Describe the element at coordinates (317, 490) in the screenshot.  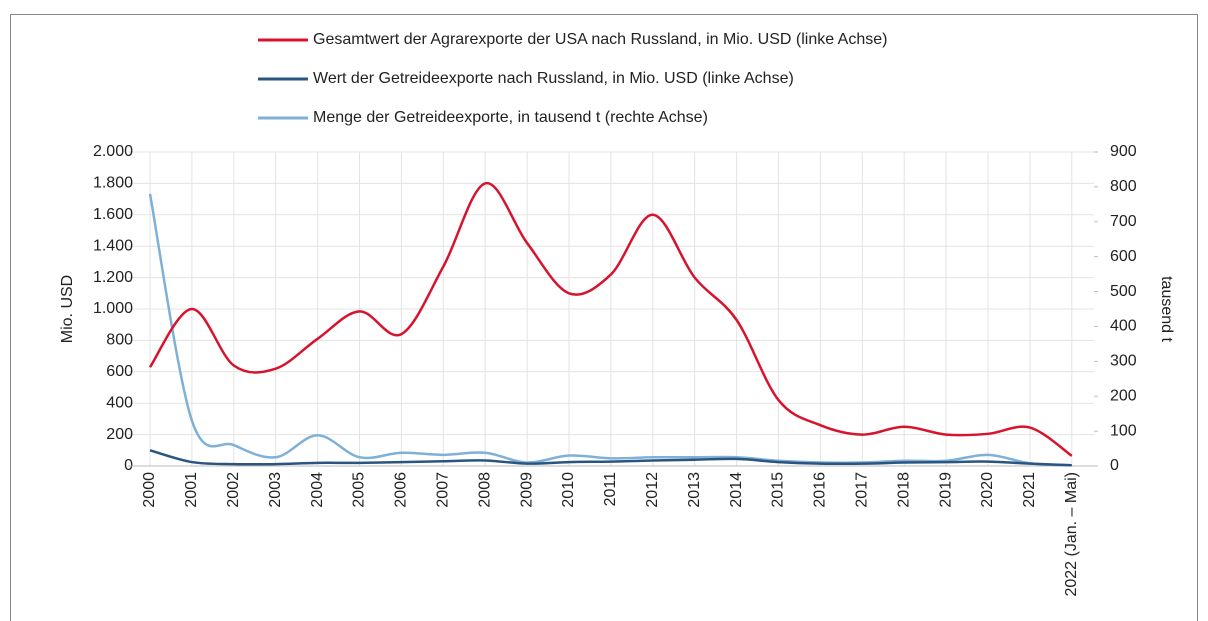
I see `x-tick-label: 2004` at that location.